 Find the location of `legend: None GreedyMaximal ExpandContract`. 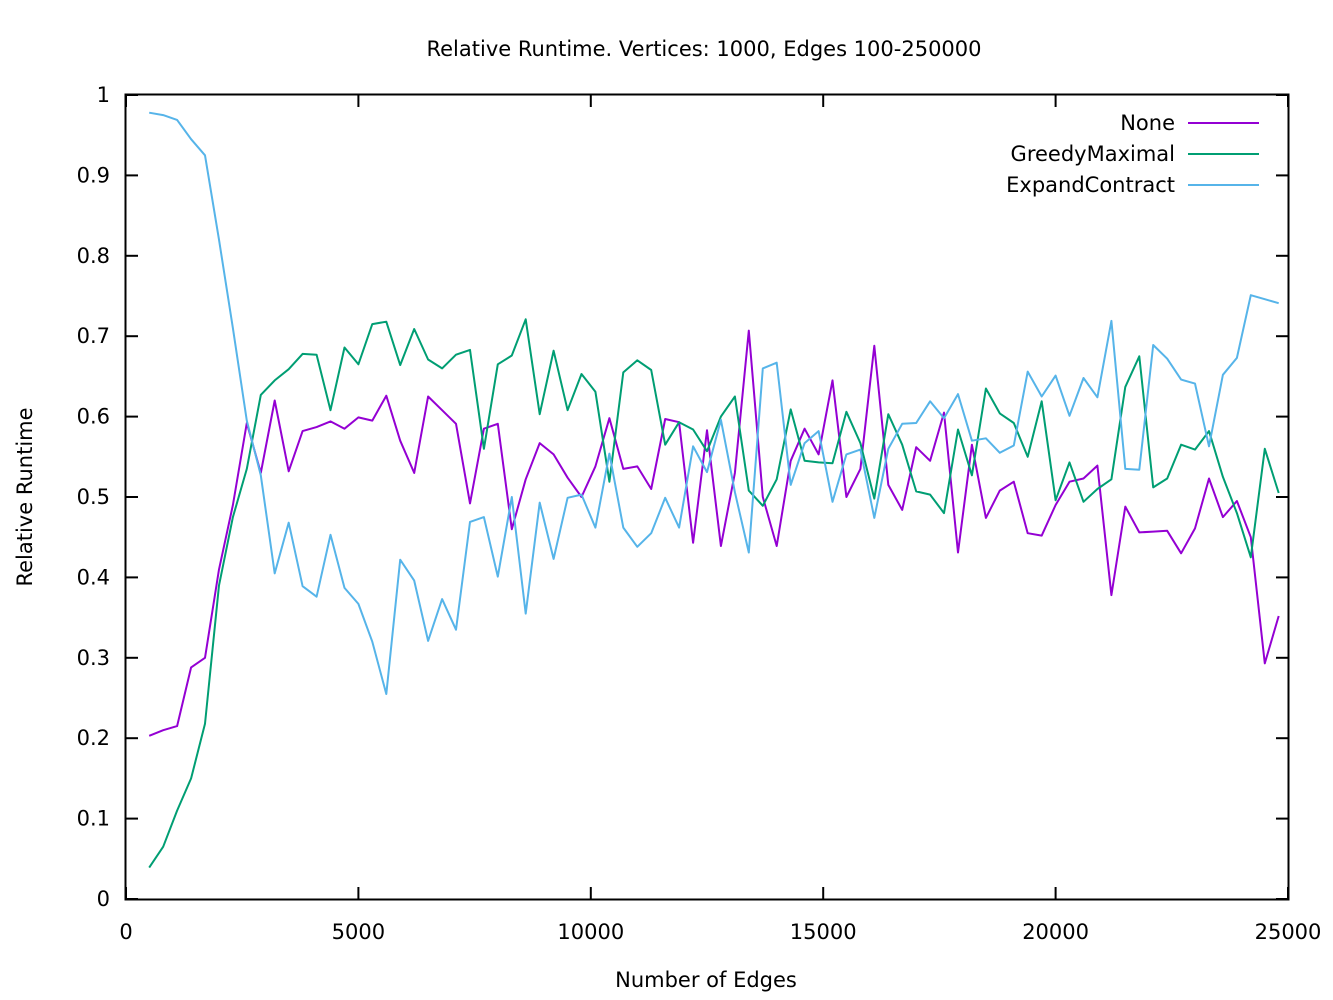

legend: None GreedyMaximal ExpandContract is located at coordinates (1132, 154).